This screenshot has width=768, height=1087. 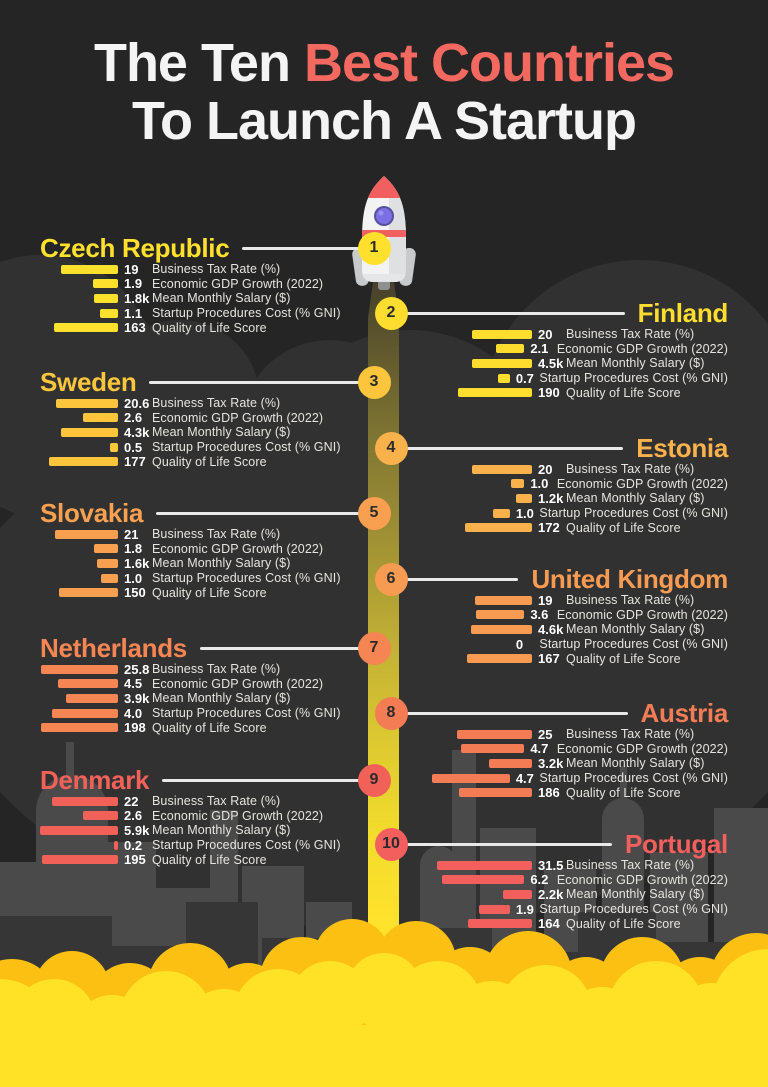 What do you see at coordinates (559, 469) in the screenshot?
I see `metric-row: 20 Business Tax Rate (%)` at bounding box center [559, 469].